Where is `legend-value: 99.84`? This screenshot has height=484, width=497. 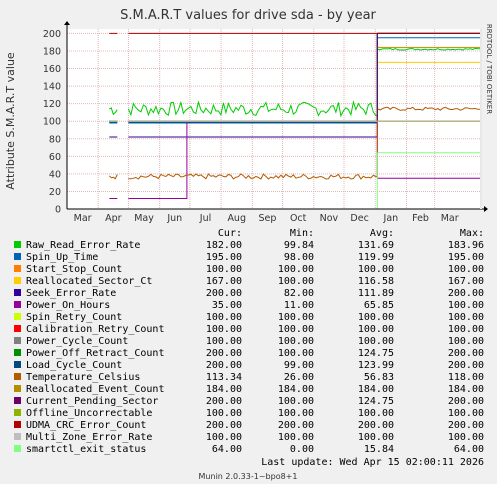 legend-value: 99.84 is located at coordinates (299, 245).